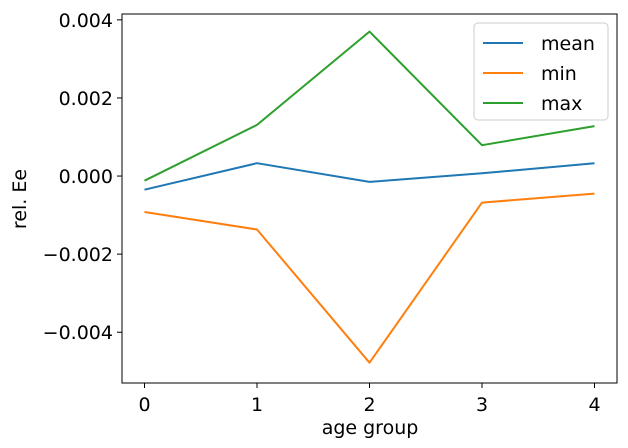 The image size is (628, 448). I want to click on legend-label-min: min, so click(559, 74).